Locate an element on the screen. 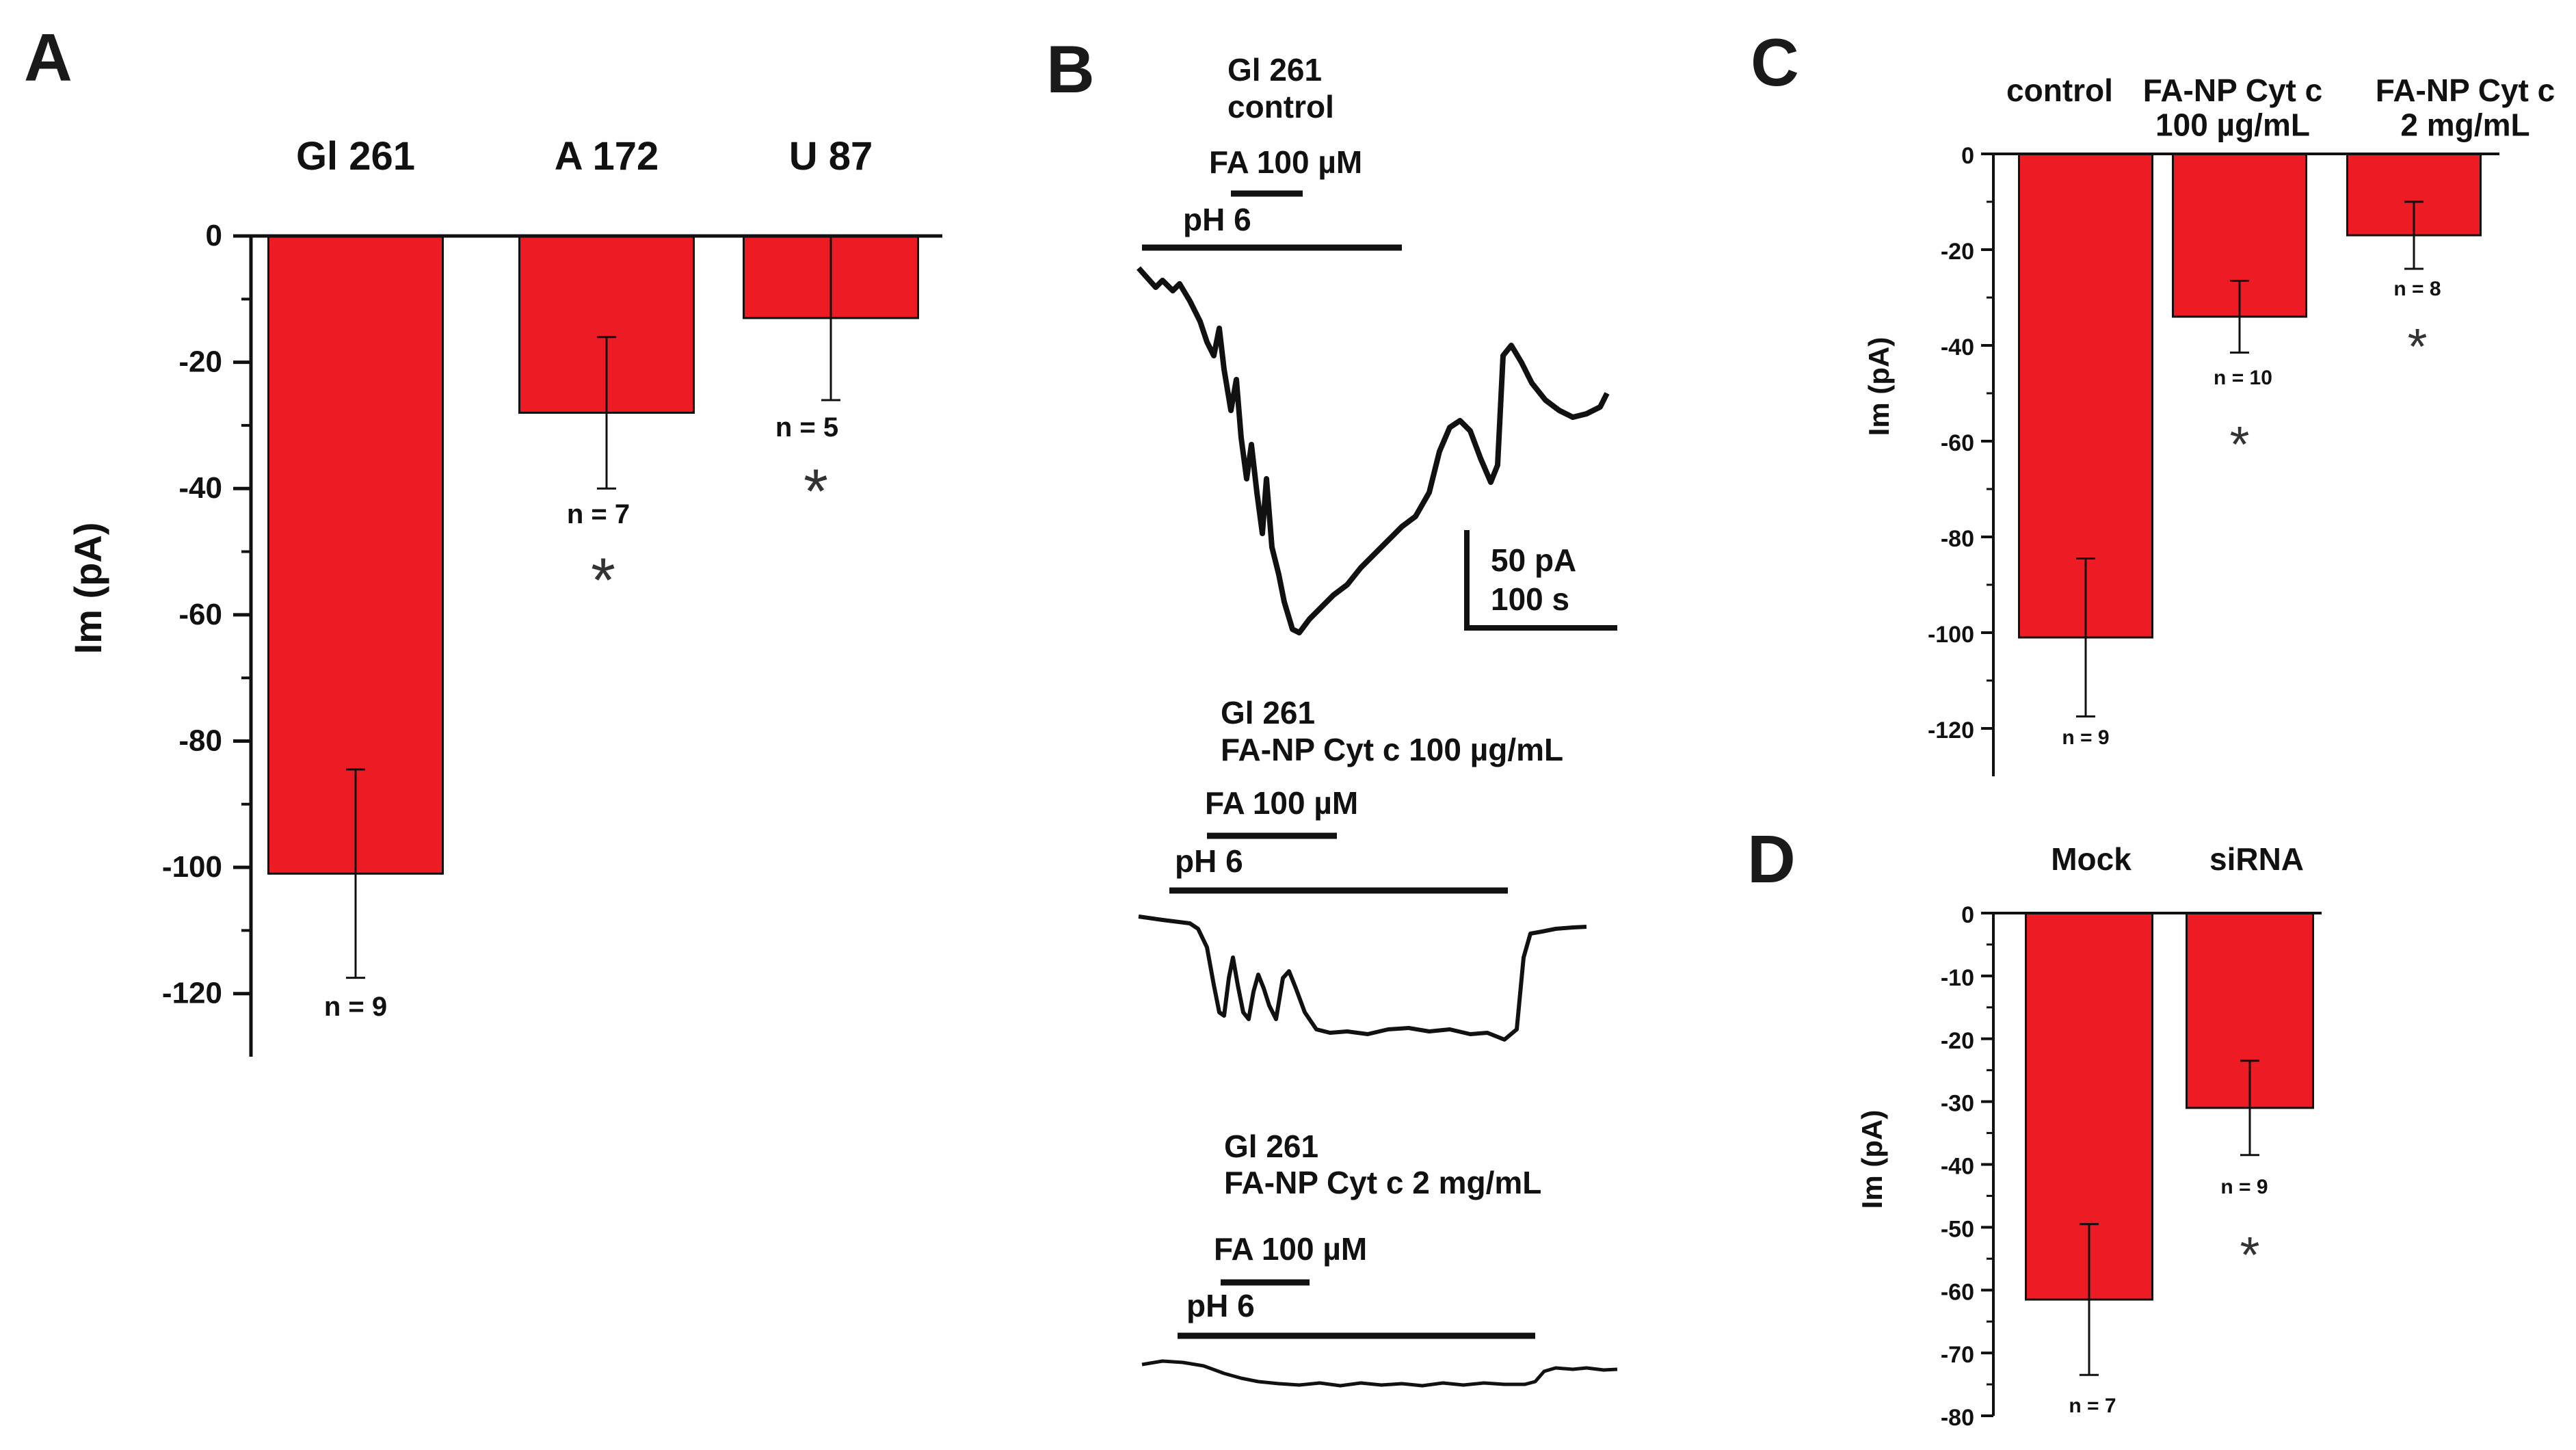 The image size is (2576, 1450). trace-control-scale-current-label: 50 pA is located at coordinates (1533, 560).